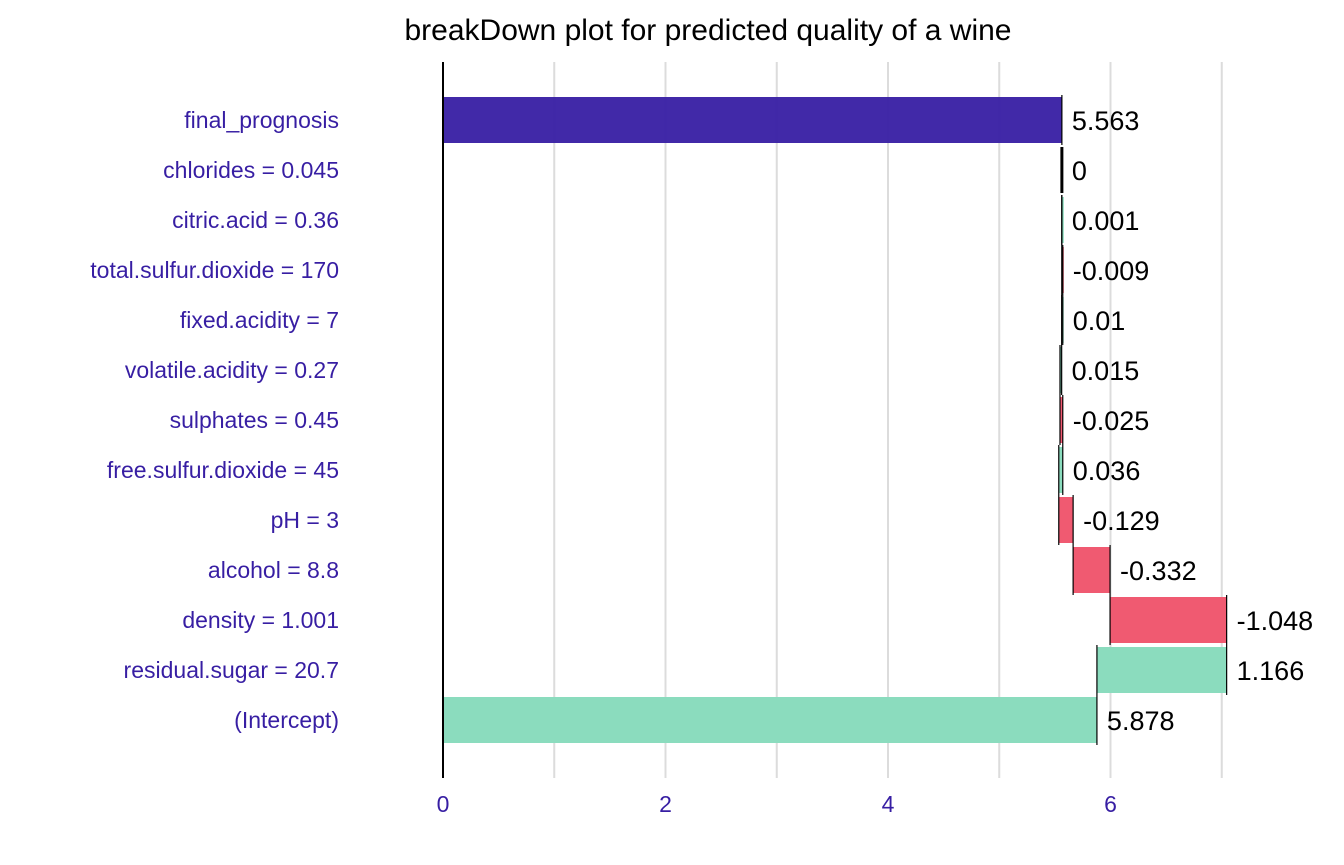 This screenshot has height=865, width=1344. What do you see at coordinates (259, 320) in the screenshot?
I see `category-label: fixed.acidity = 7` at bounding box center [259, 320].